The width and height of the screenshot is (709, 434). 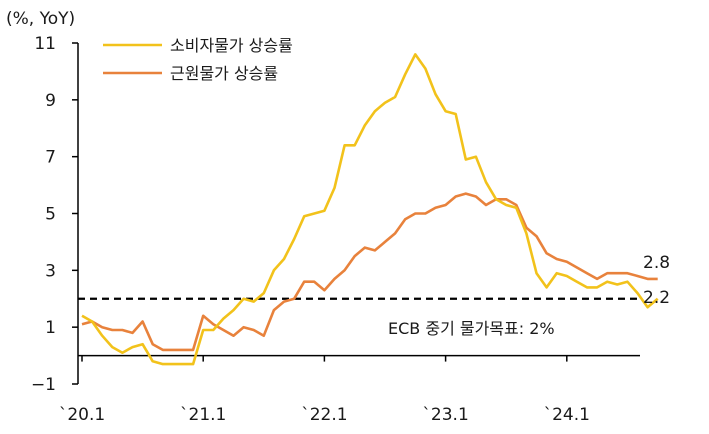 I want to click on x-tick-label: `21.1, so click(x=203, y=415).